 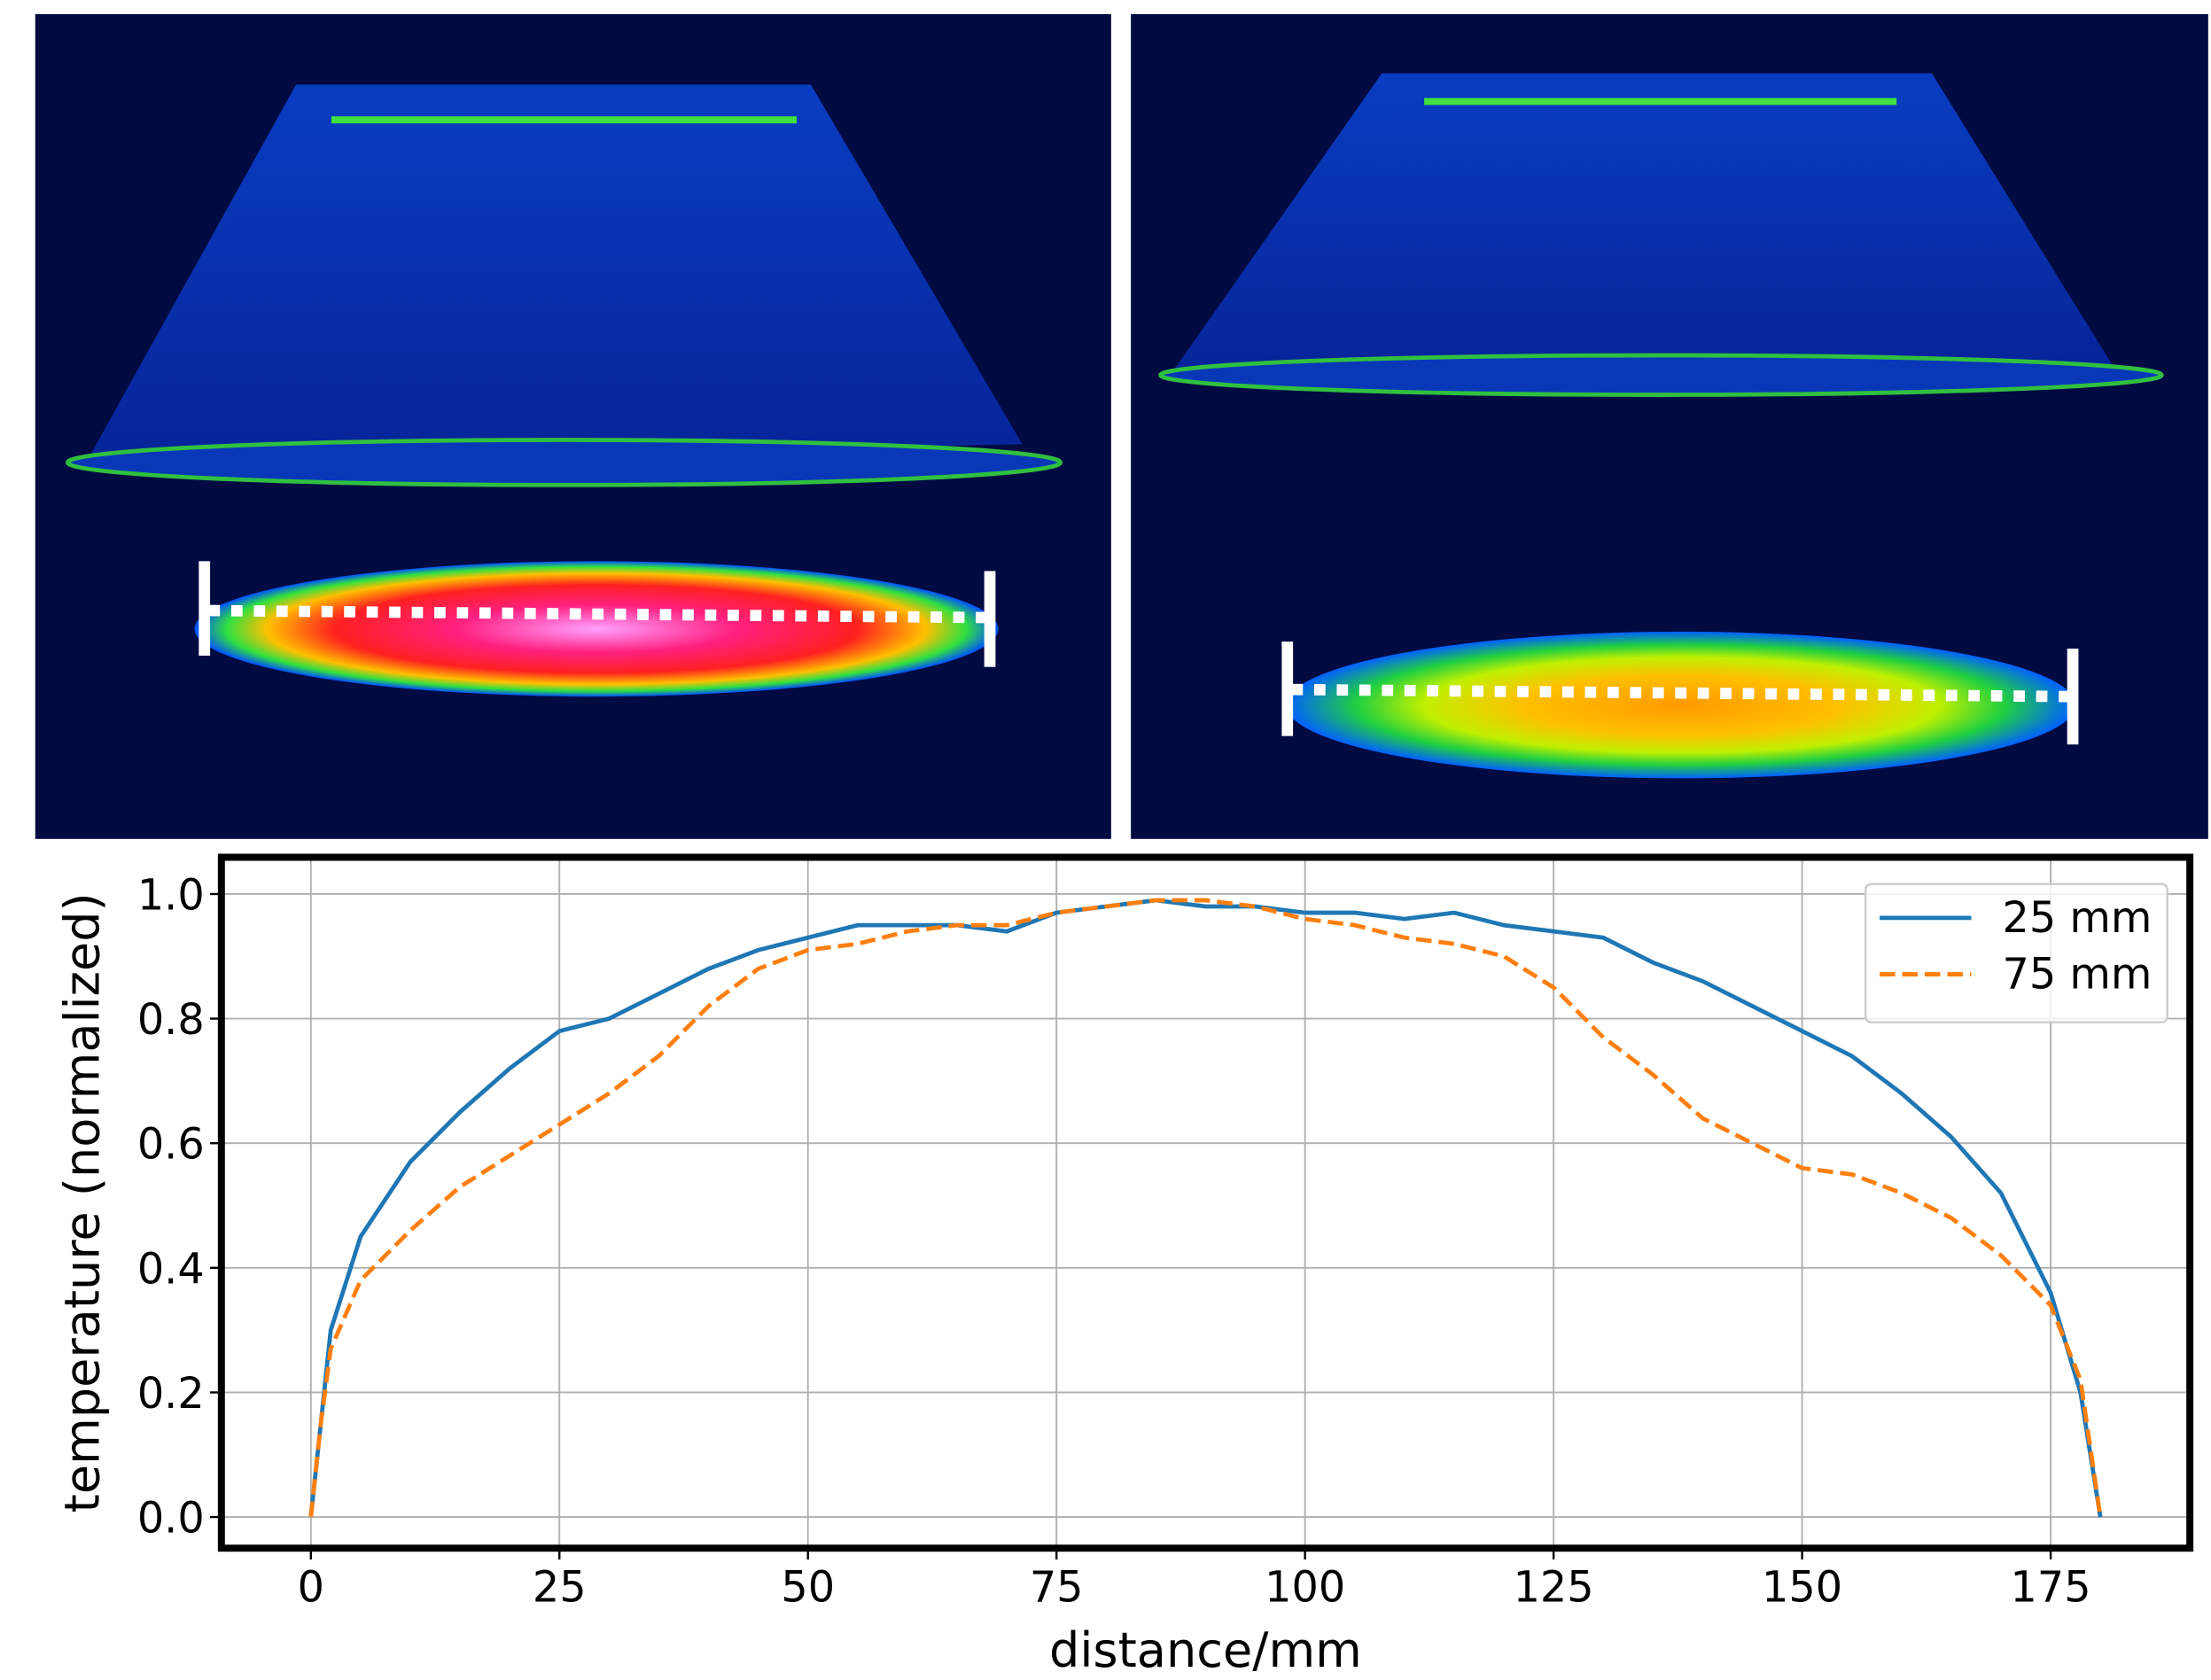 What do you see at coordinates (1305, 1588) in the screenshot?
I see `x-tick-label: 100` at bounding box center [1305, 1588].